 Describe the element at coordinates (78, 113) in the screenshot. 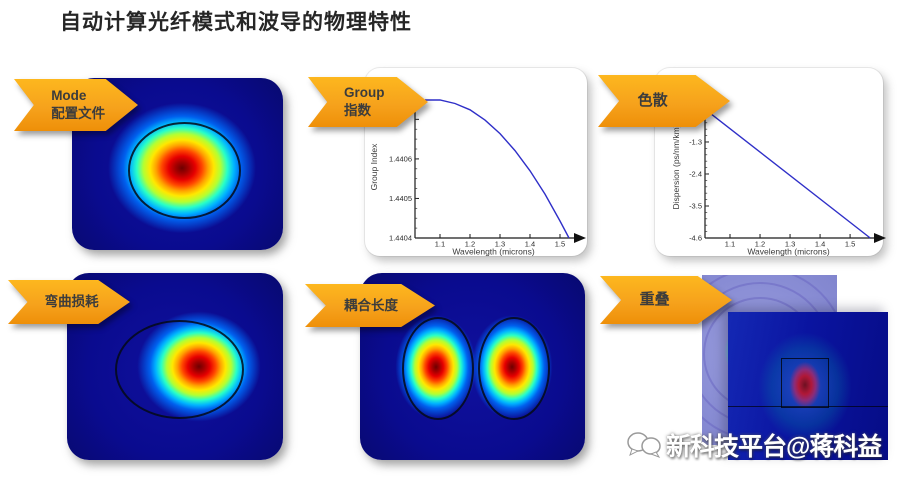

I see `tag-label: 配置文件` at that location.